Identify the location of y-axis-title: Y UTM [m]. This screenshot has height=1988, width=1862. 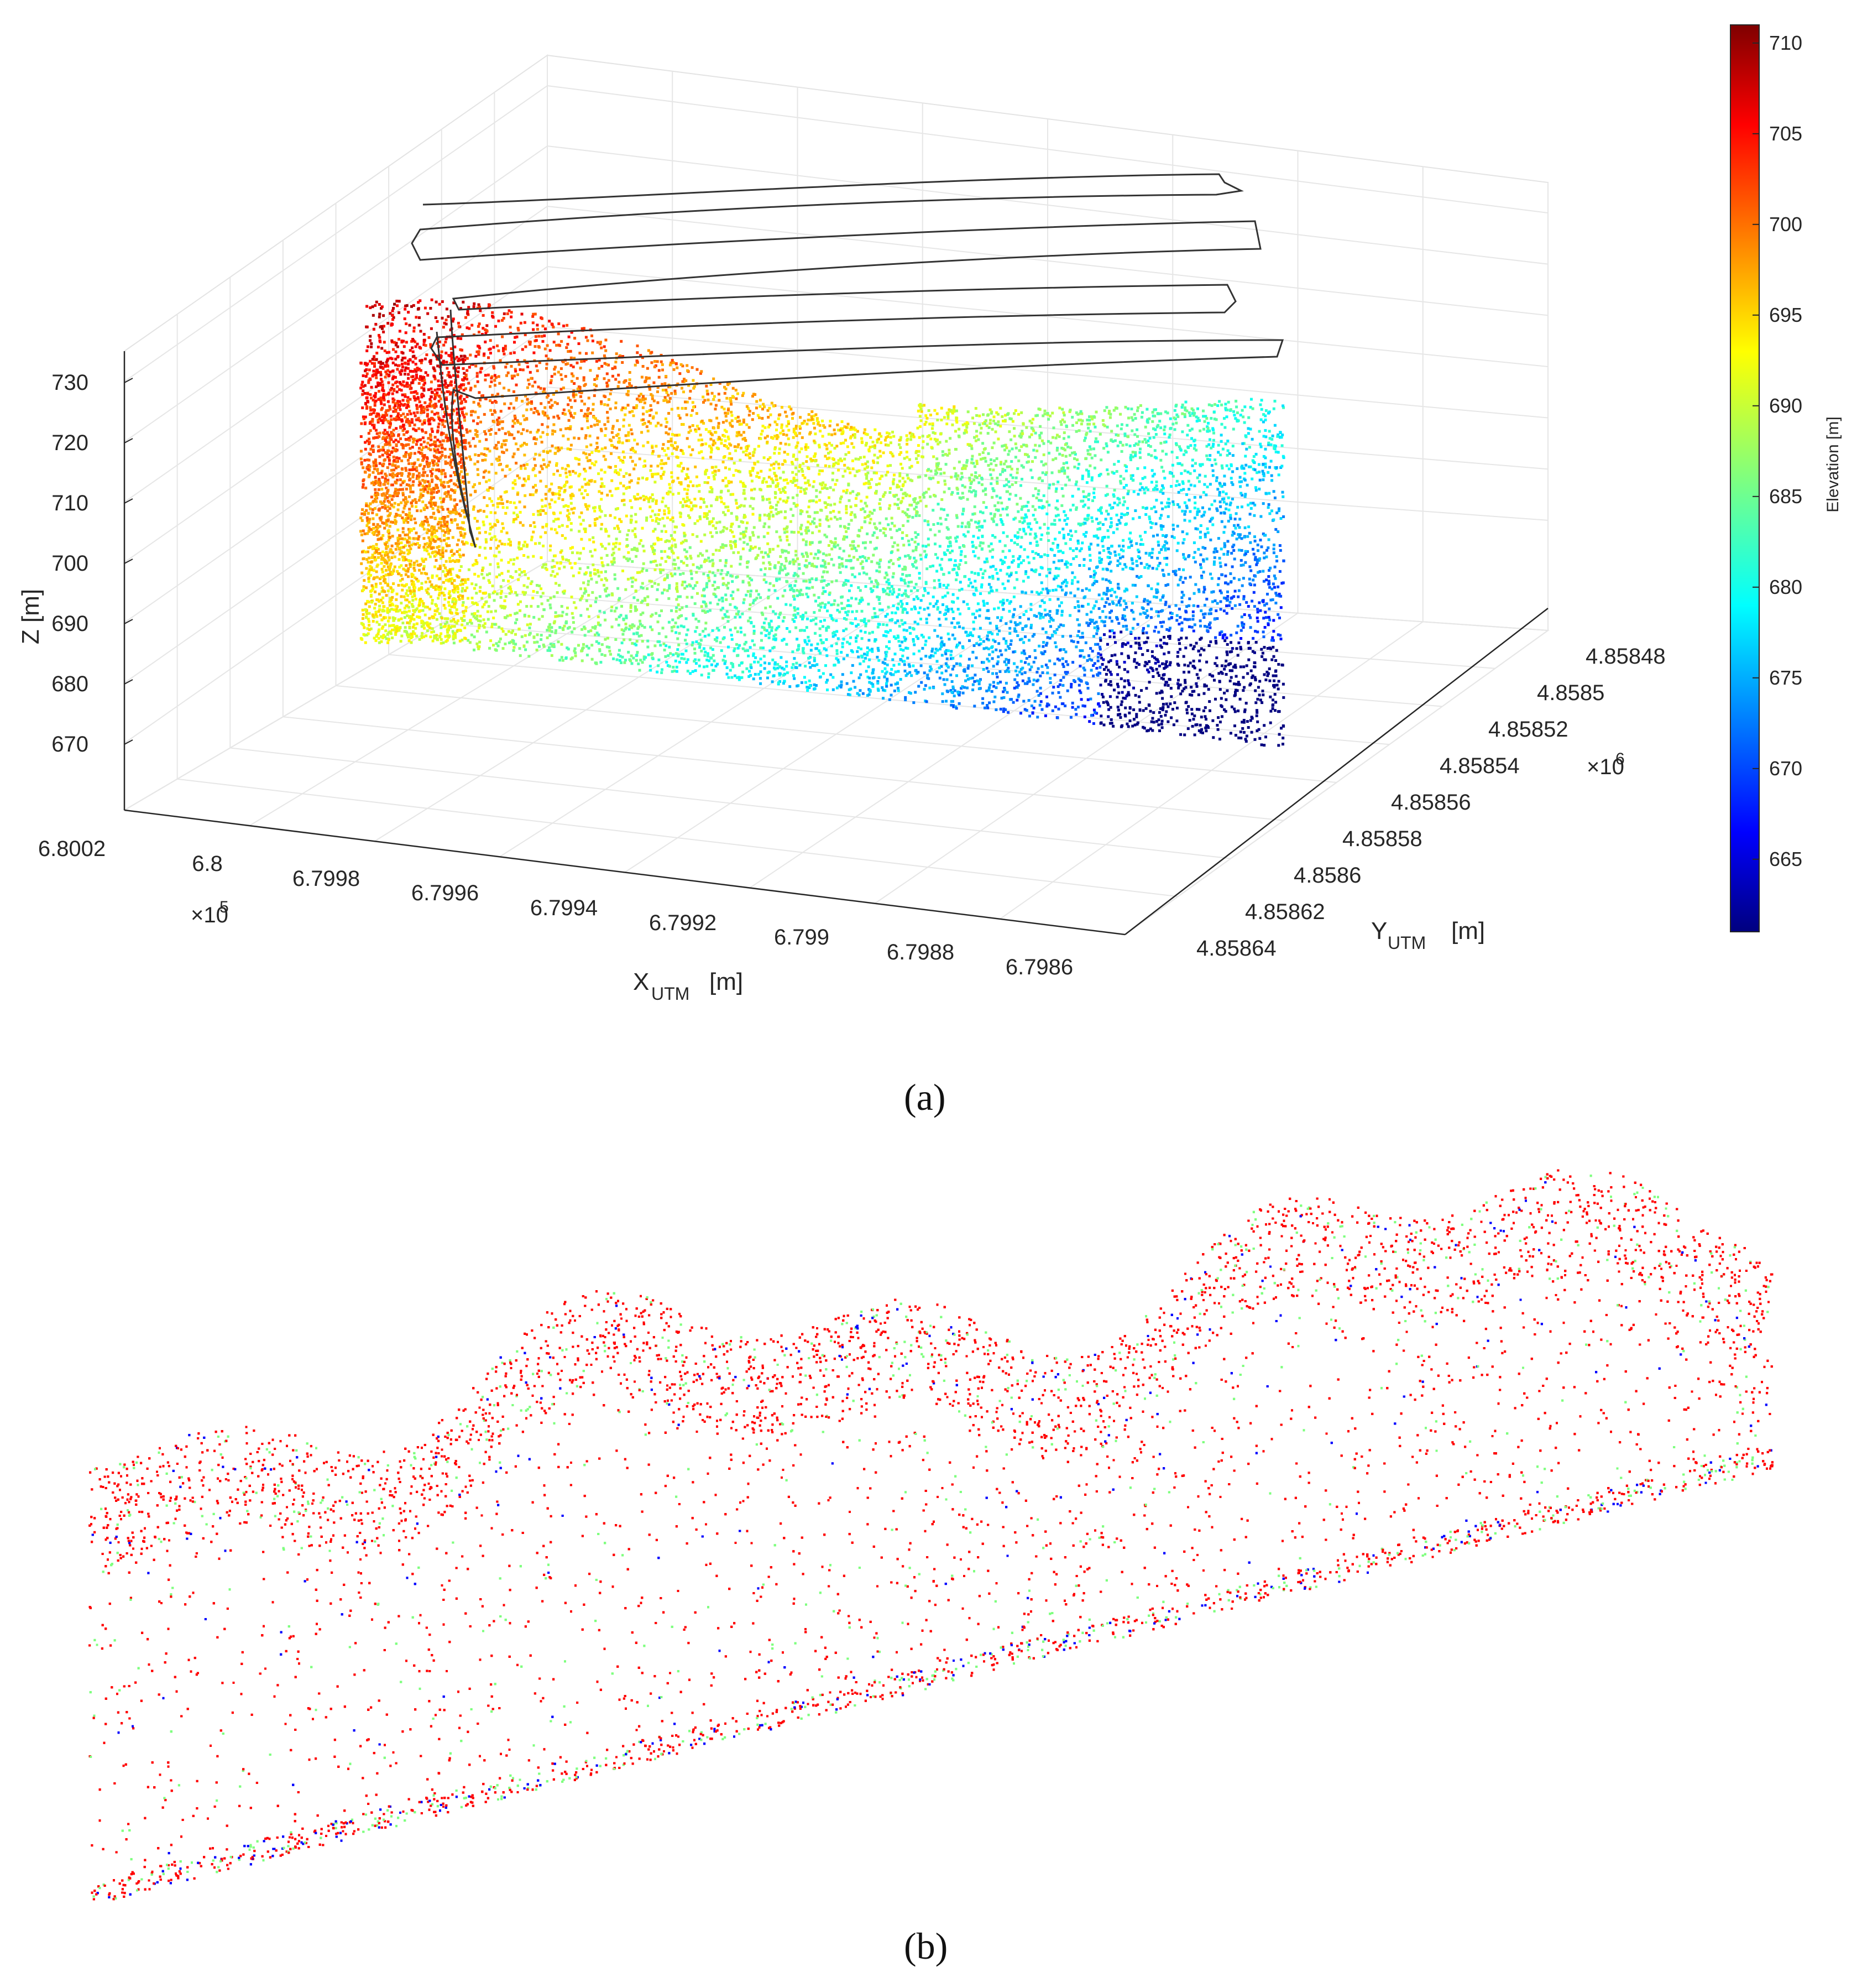
(1428, 935).